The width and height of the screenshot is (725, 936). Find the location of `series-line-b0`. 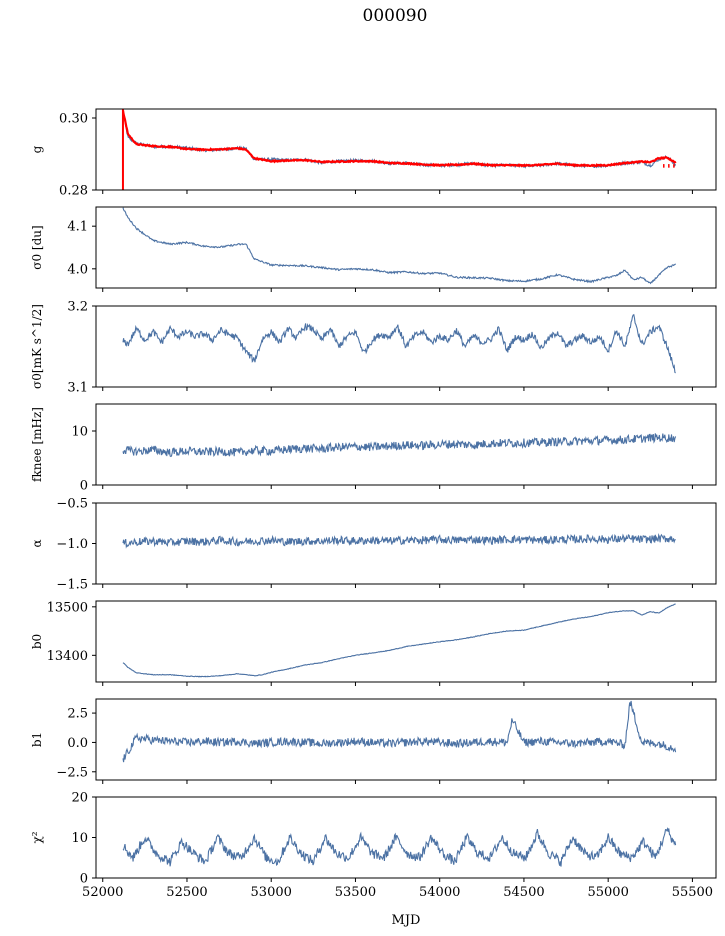

series-line-b0 is located at coordinates (399, 640).